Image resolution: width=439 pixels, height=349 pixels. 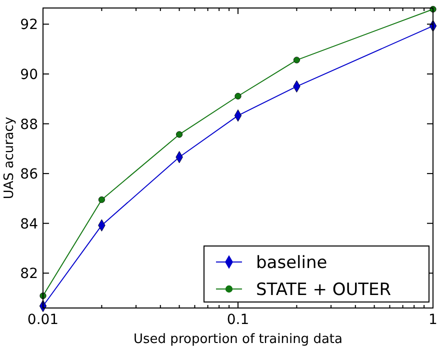 I want to click on y-tick-label: 82, so click(x=29, y=274).